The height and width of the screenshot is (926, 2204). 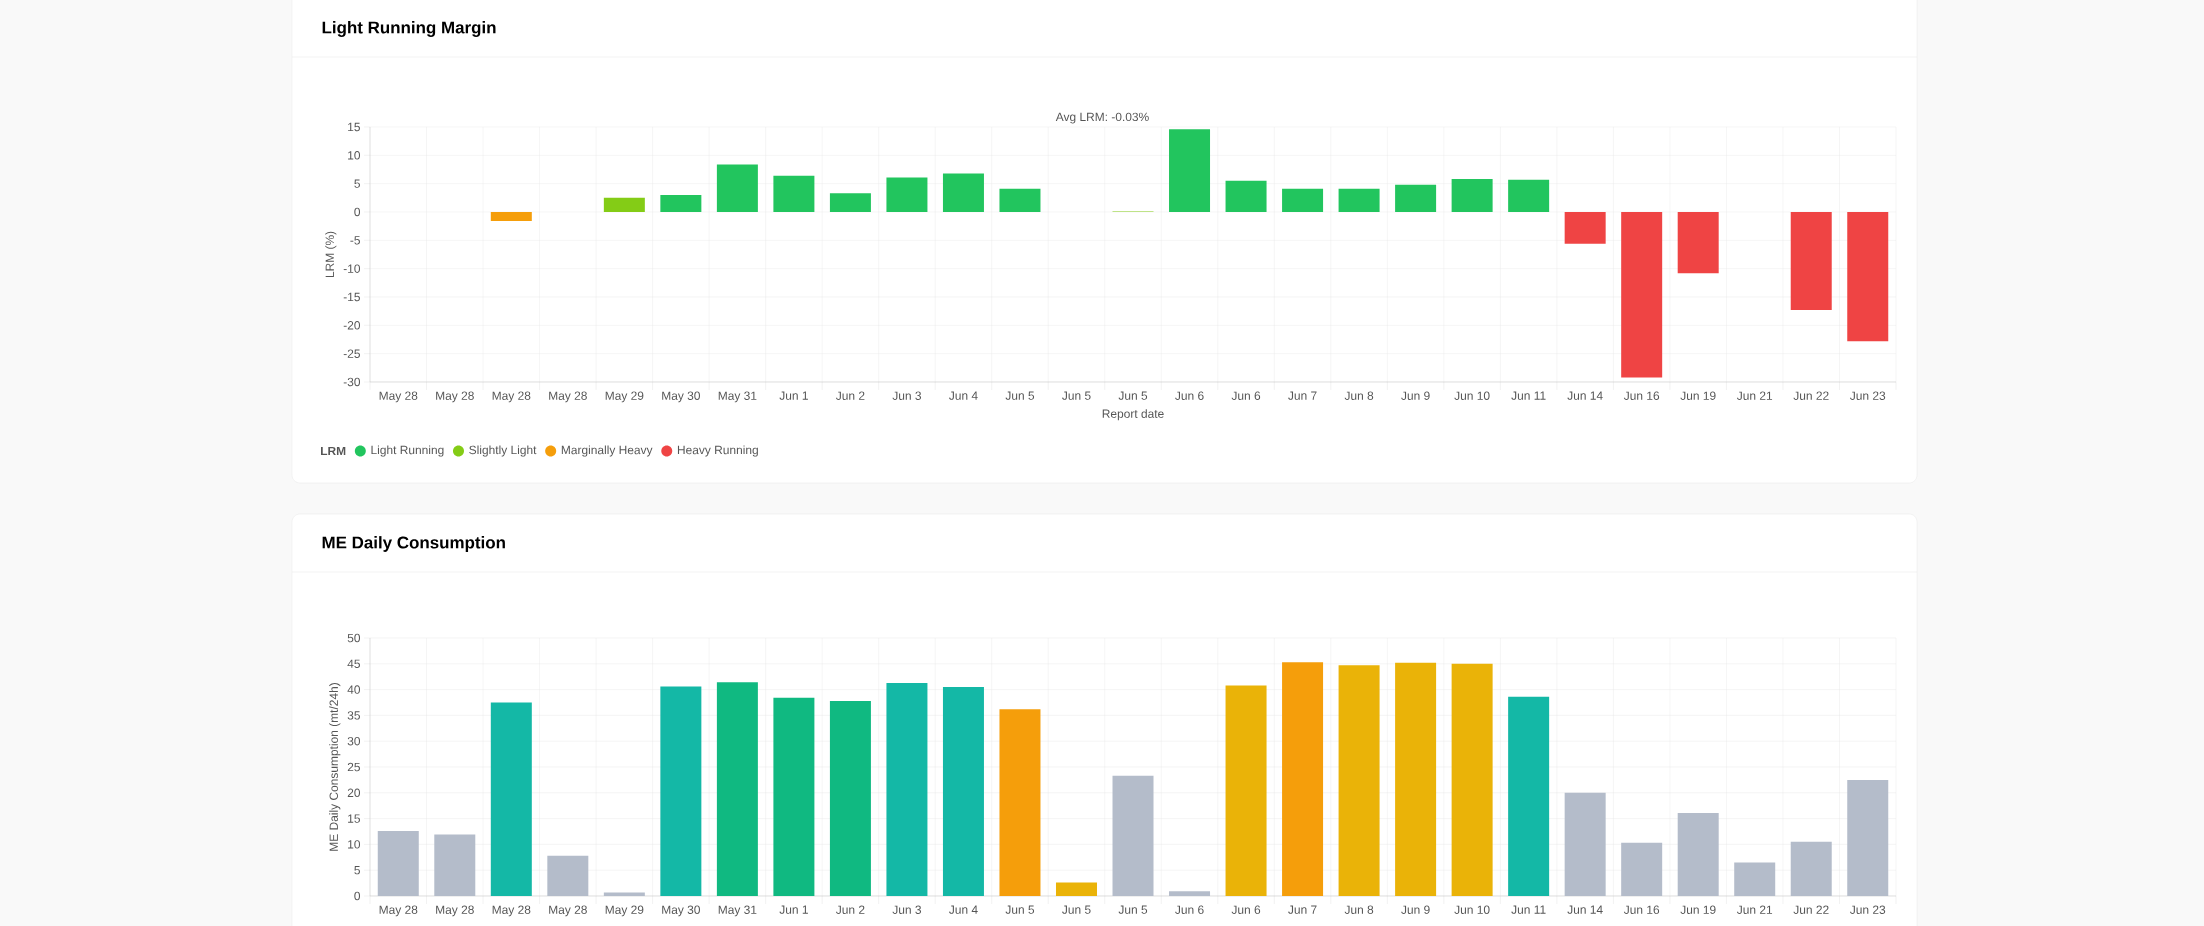 What do you see at coordinates (335, 767) in the screenshot?
I see `y-axis-title: ME Daily Consumption (mt/24h)` at bounding box center [335, 767].